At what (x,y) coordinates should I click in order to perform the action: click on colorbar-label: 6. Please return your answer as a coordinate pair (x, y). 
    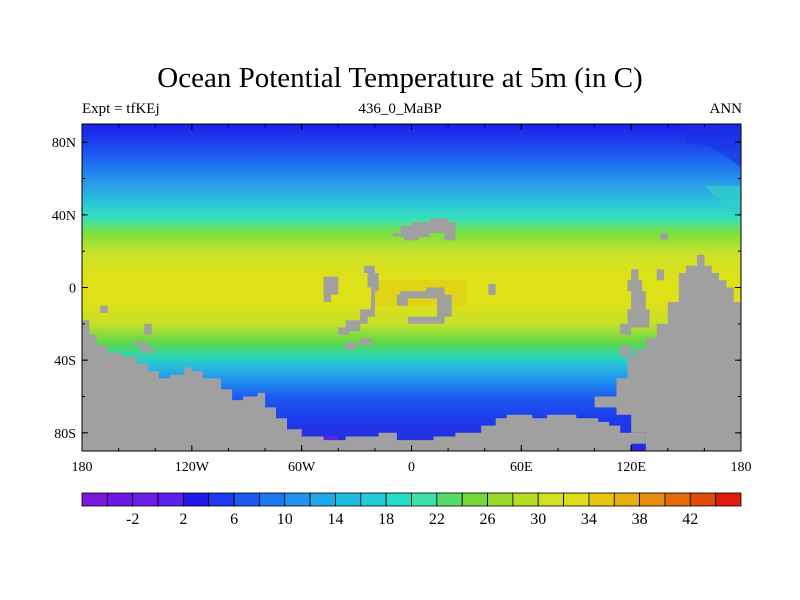
    Looking at the image, I should click on (234, 519).